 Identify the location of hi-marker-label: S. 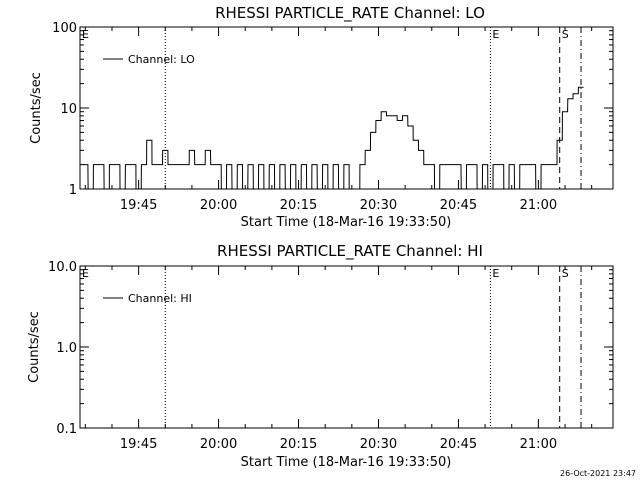
(565, 273).